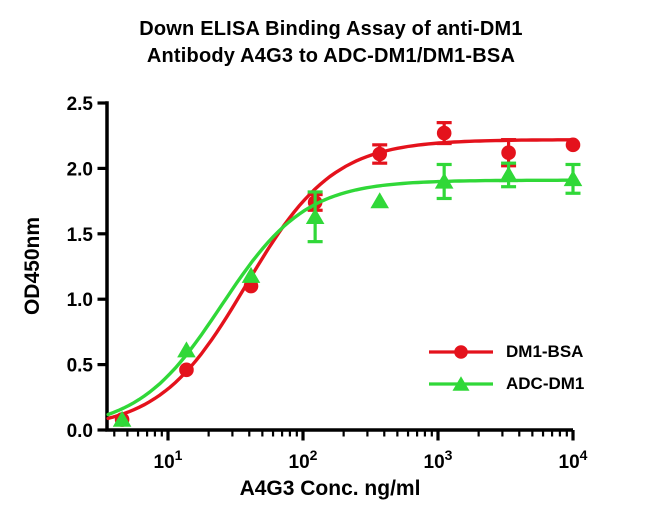 The image size is (650, 520). What do you see at coordinates (80, 366) in the screenshot?
I see `y-tick-label: 0.5` at bounding box center [80, 366].